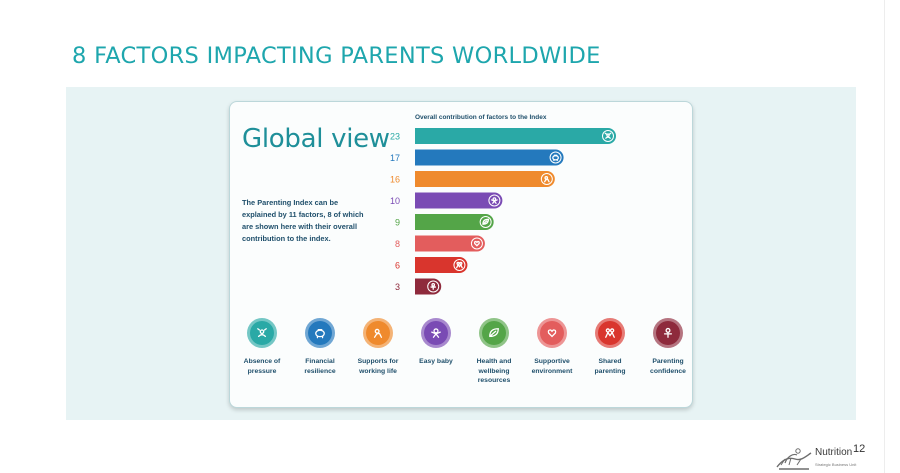 The height and width of the screenshot is (473, 900). What do you see at coordinates (794, 459) in the screenshot?
I see `nestle-nest-logo-icon` at bounding box center [794, 459].